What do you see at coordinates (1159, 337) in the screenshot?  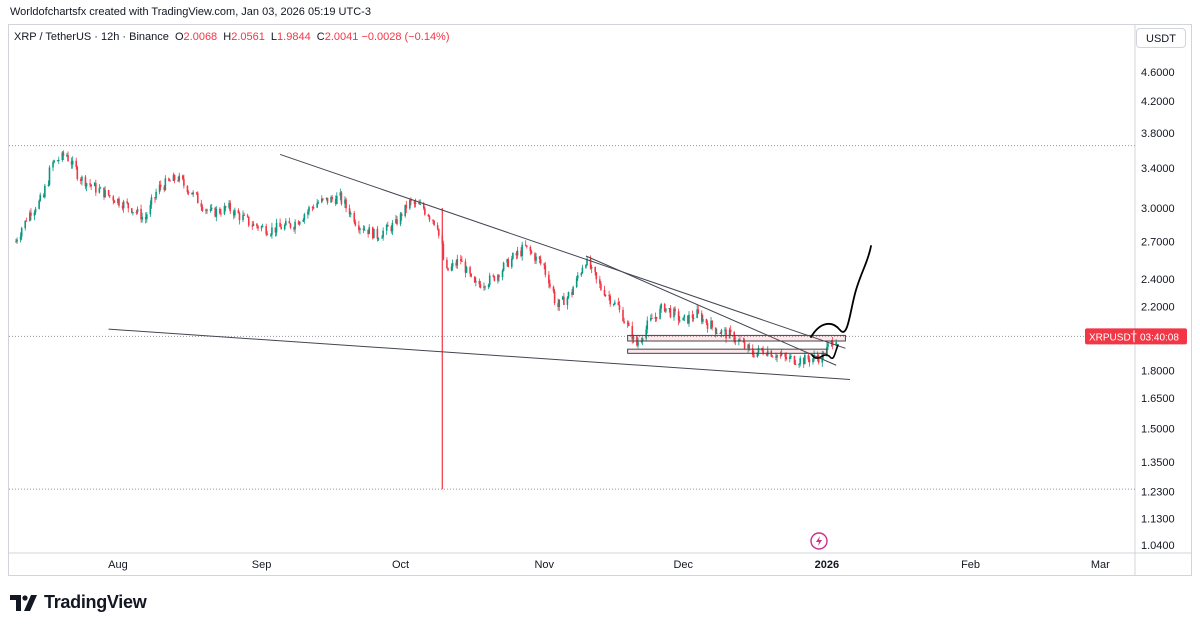 I see `price-tag-countdown: 03:40:08` at bounding box center [1159, 337].